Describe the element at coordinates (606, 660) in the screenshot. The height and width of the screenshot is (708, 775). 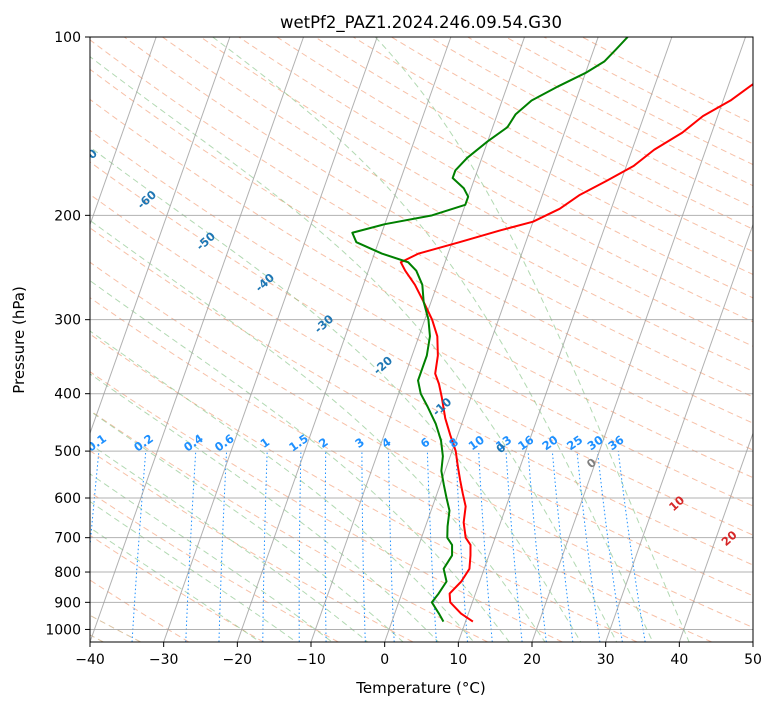
I see `x-tick-label: 30` at that location.